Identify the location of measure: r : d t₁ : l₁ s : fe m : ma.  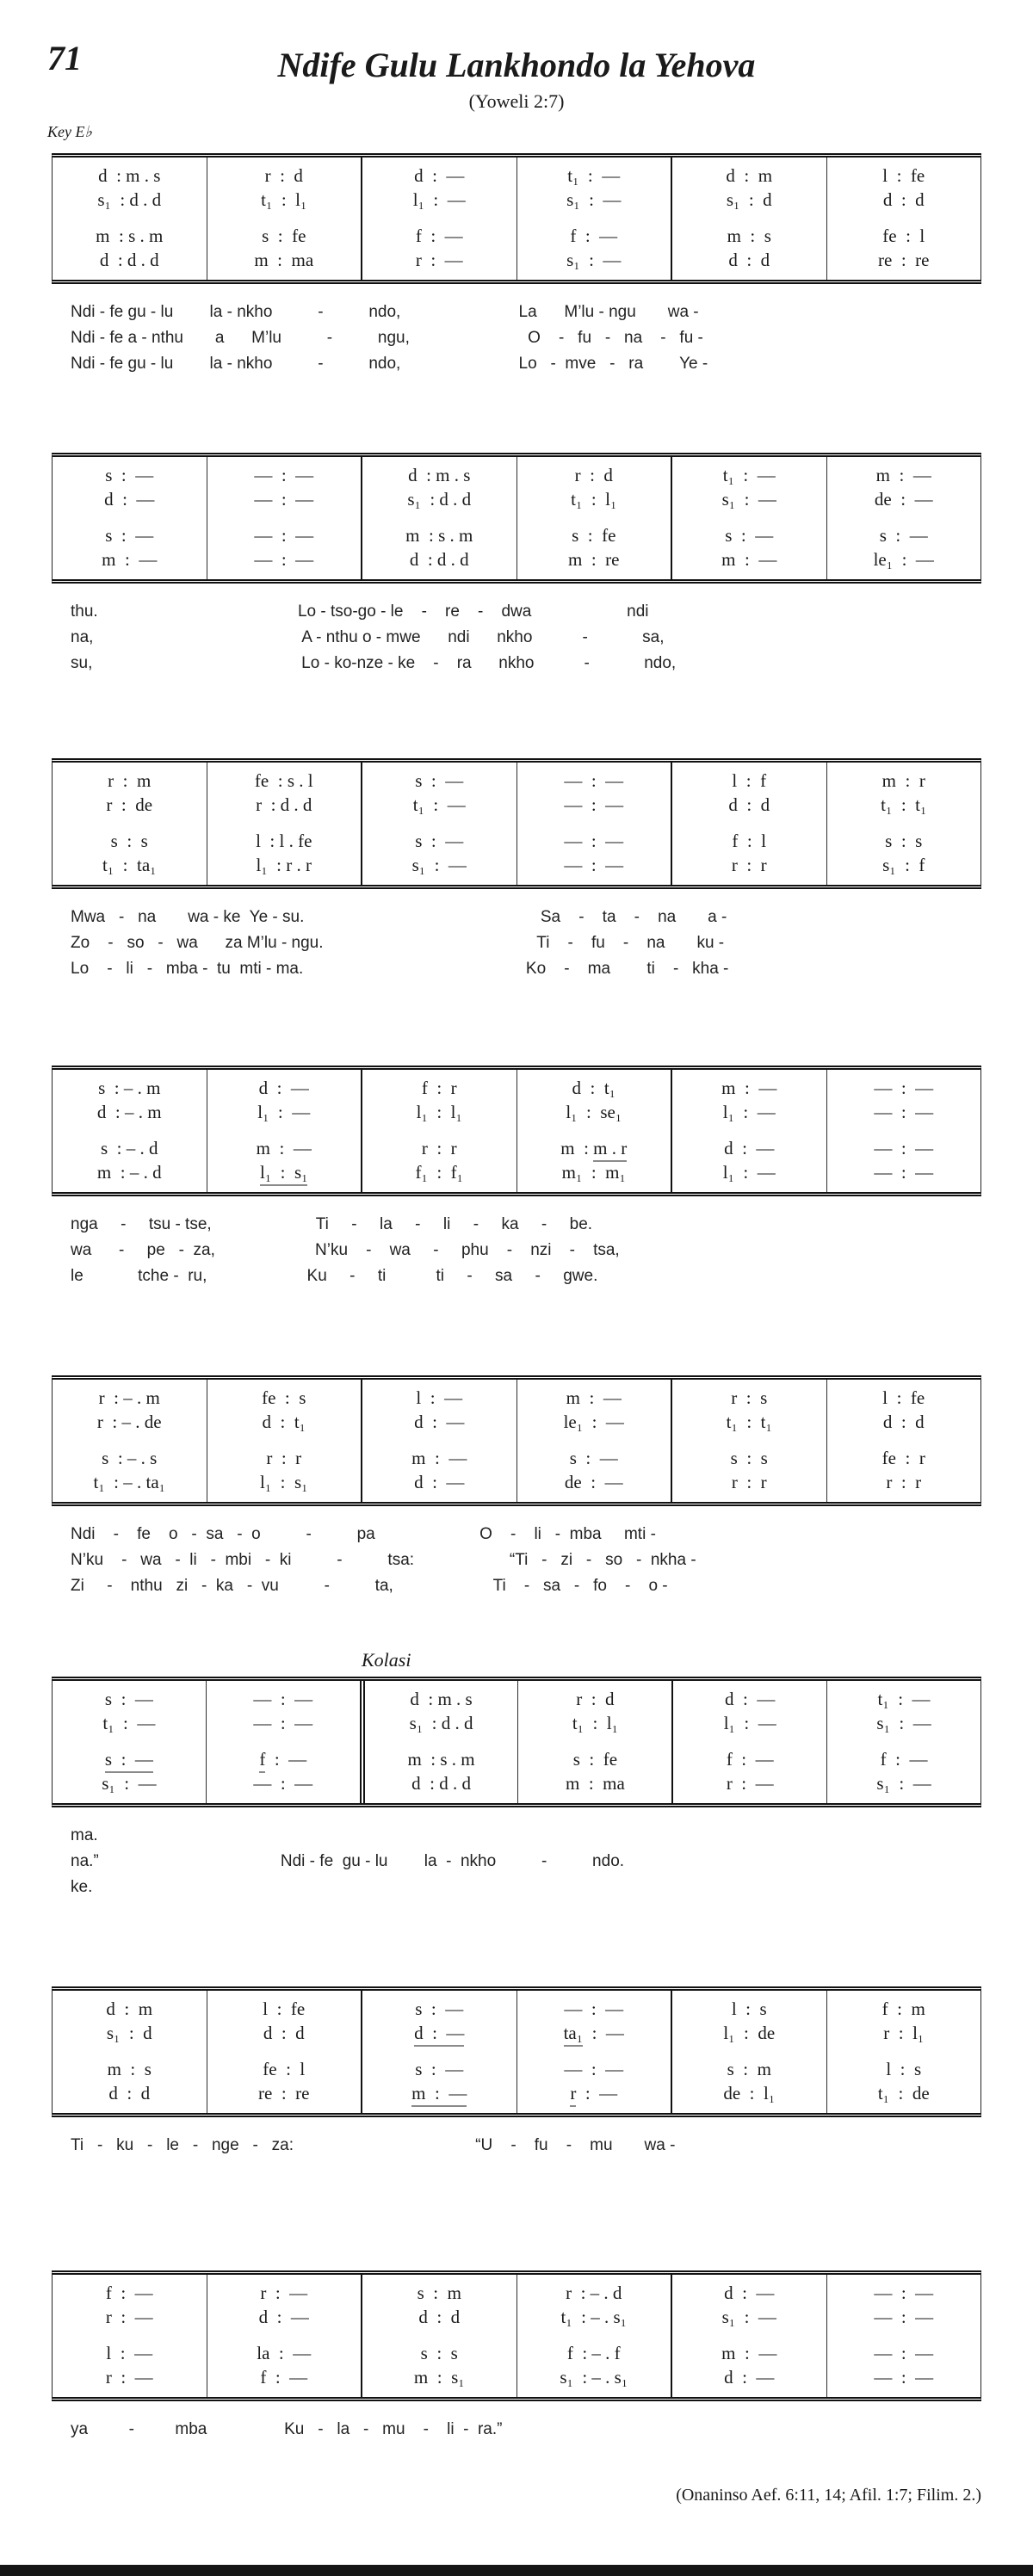
(284, 219).